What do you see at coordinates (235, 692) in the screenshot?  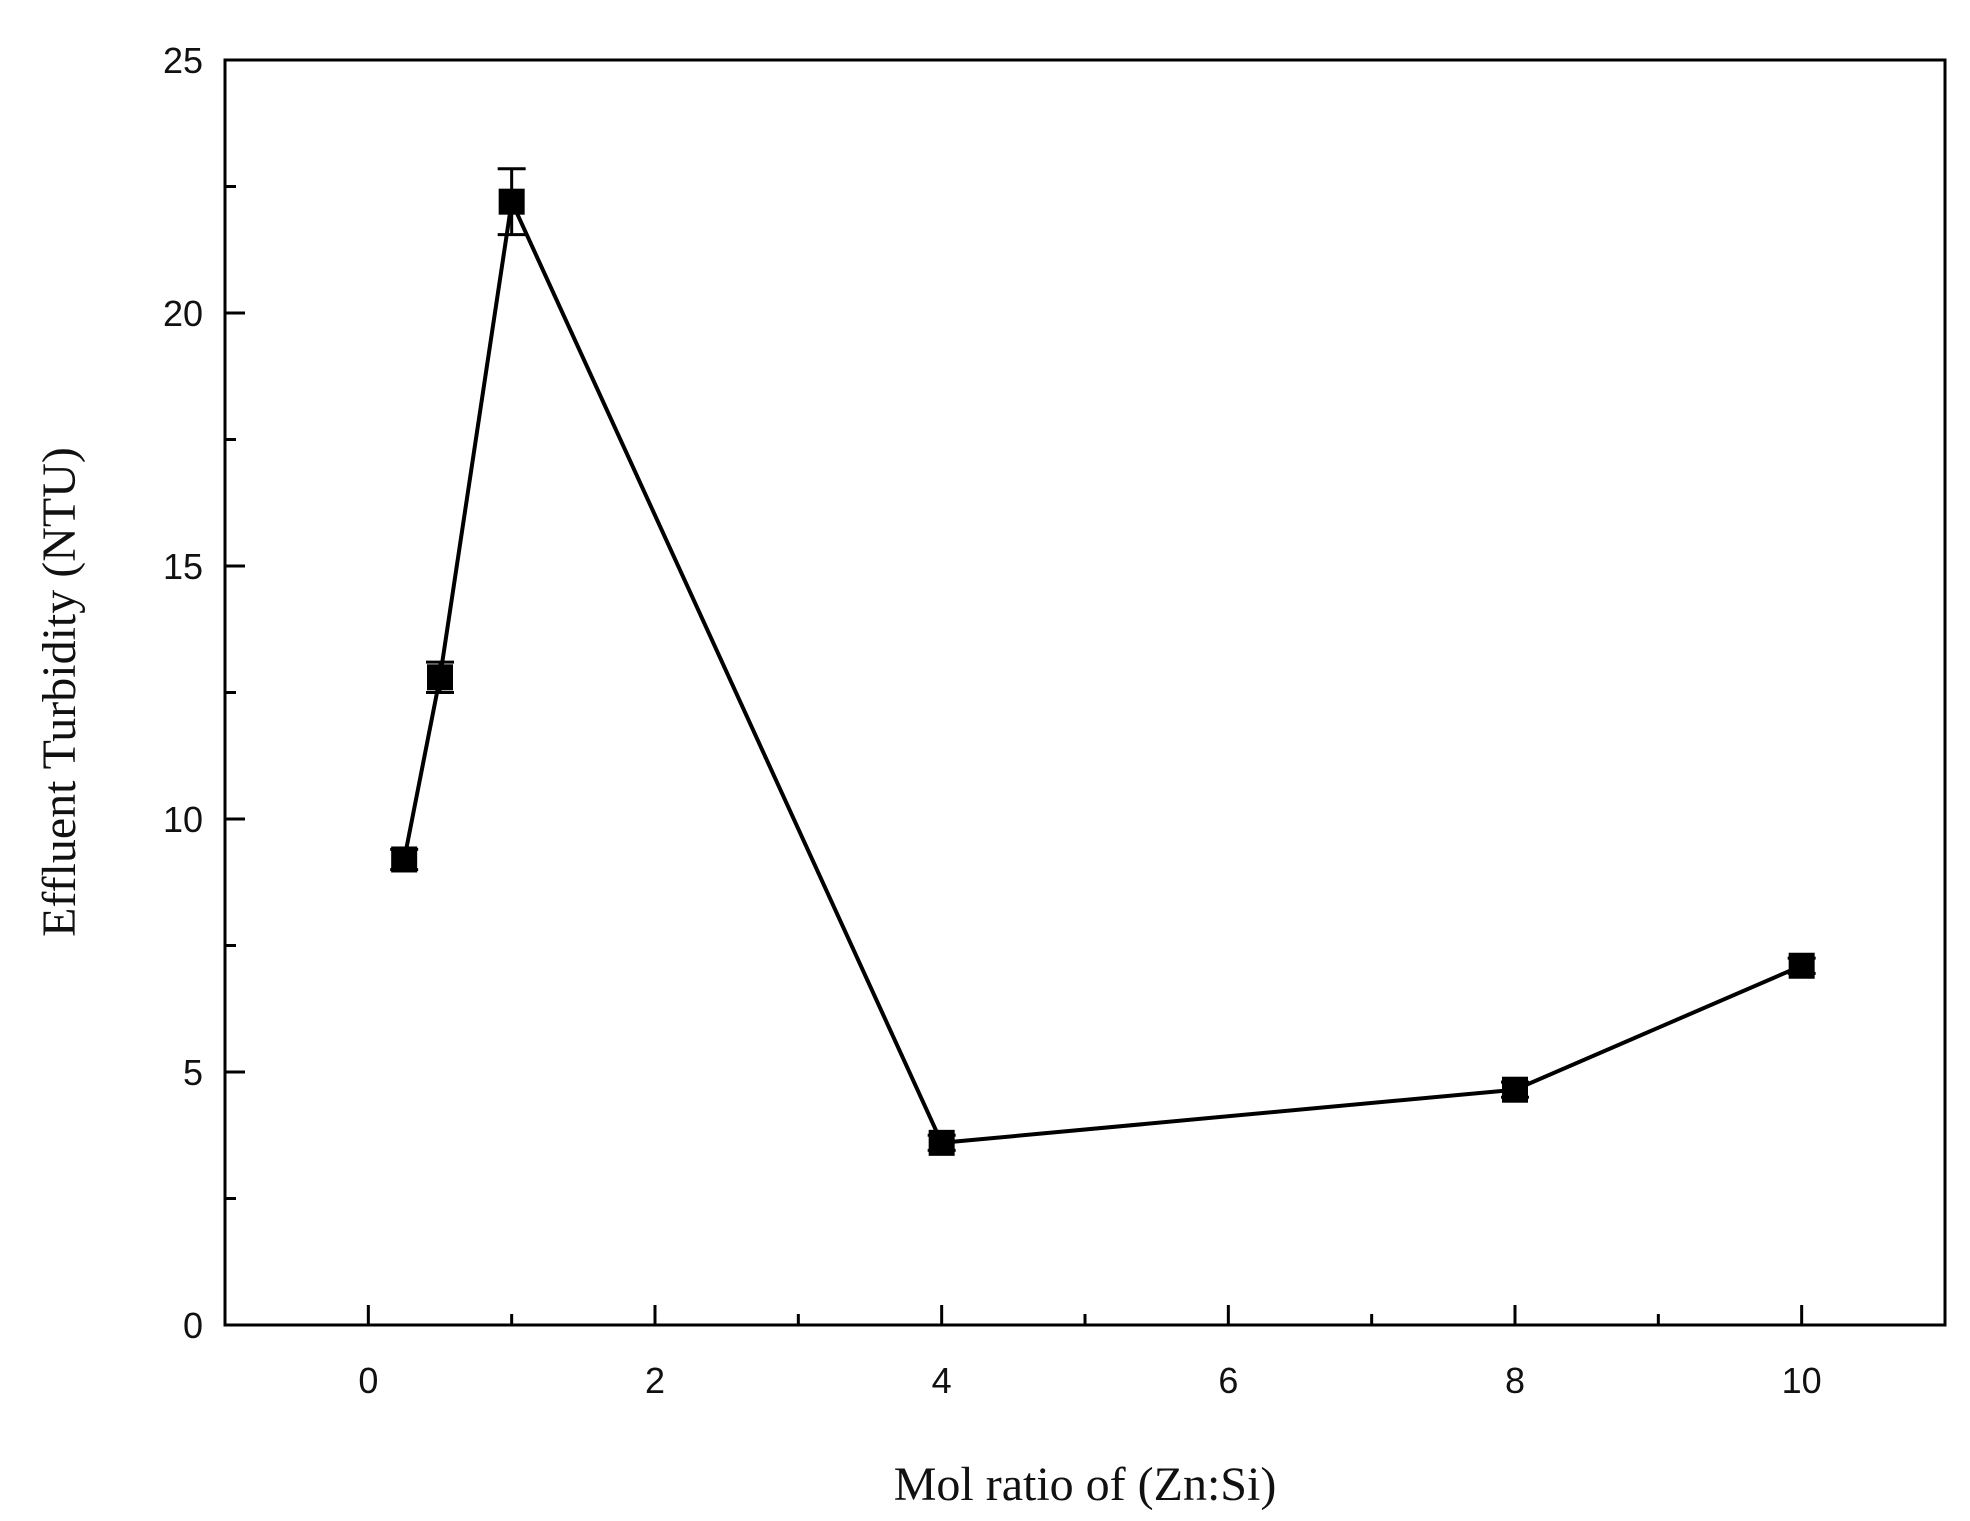 I see `y-axis-ticks` at bounding box center [235, 692].